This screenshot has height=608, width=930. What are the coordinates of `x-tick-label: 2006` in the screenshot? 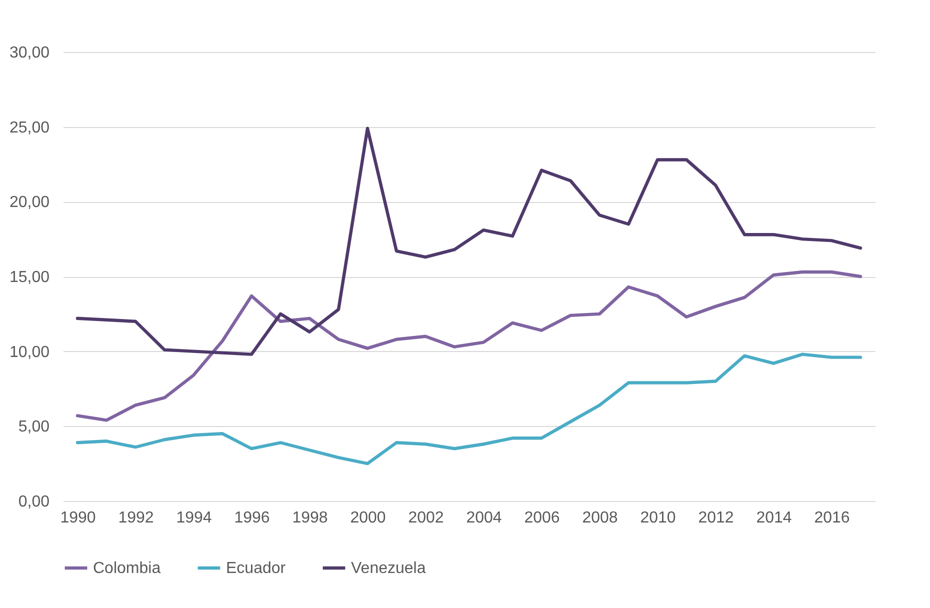 It's located at (542, 518).